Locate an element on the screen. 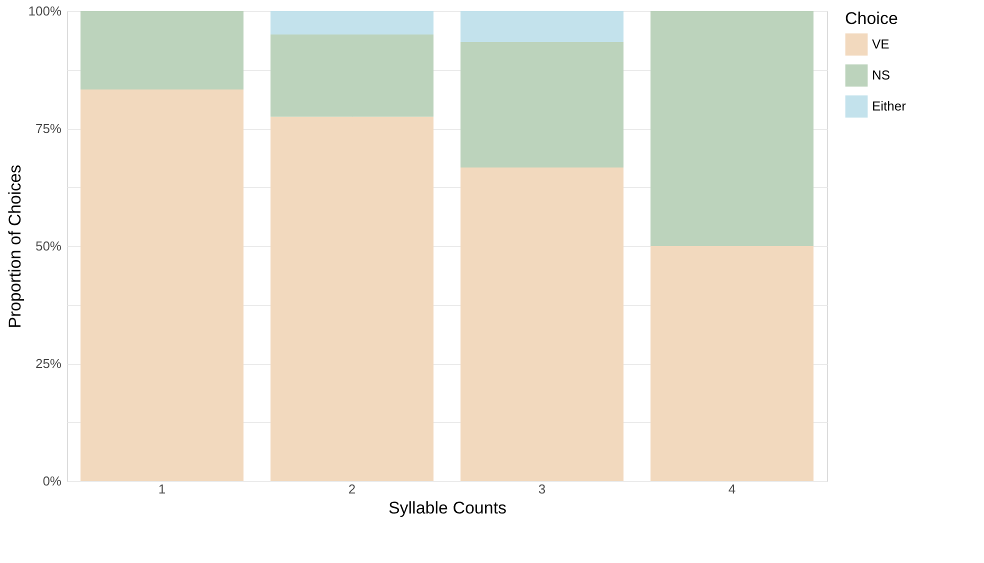  y-tick-label: 100% is located at coordinates (45, 11).